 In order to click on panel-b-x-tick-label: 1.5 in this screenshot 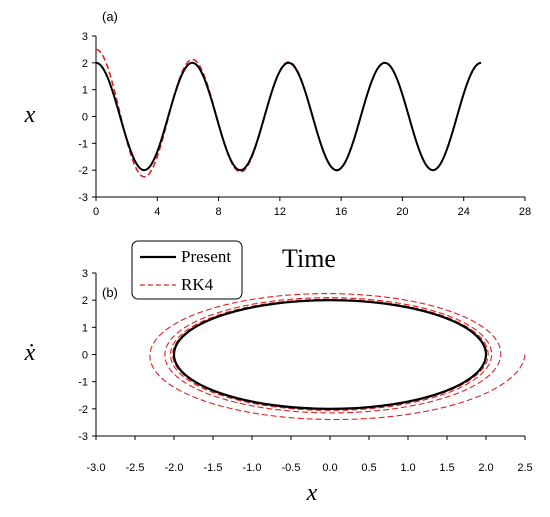, I will do `click(446, 468)`.